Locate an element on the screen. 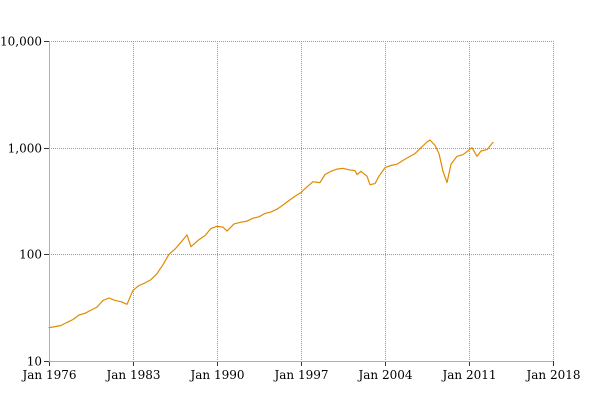 Image resolution: width=600 pixels, height=400 pixels. x-tick-label: Jan 2011 is located at coordinates (468, 375).